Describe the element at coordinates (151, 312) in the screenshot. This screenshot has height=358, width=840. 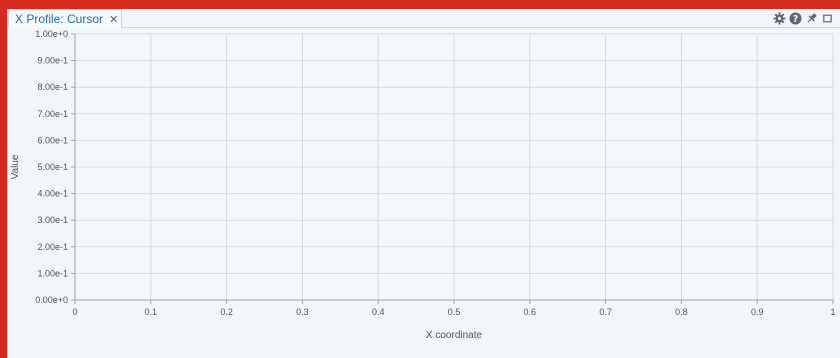
I see `x-tick-label: 0.1` at that location.